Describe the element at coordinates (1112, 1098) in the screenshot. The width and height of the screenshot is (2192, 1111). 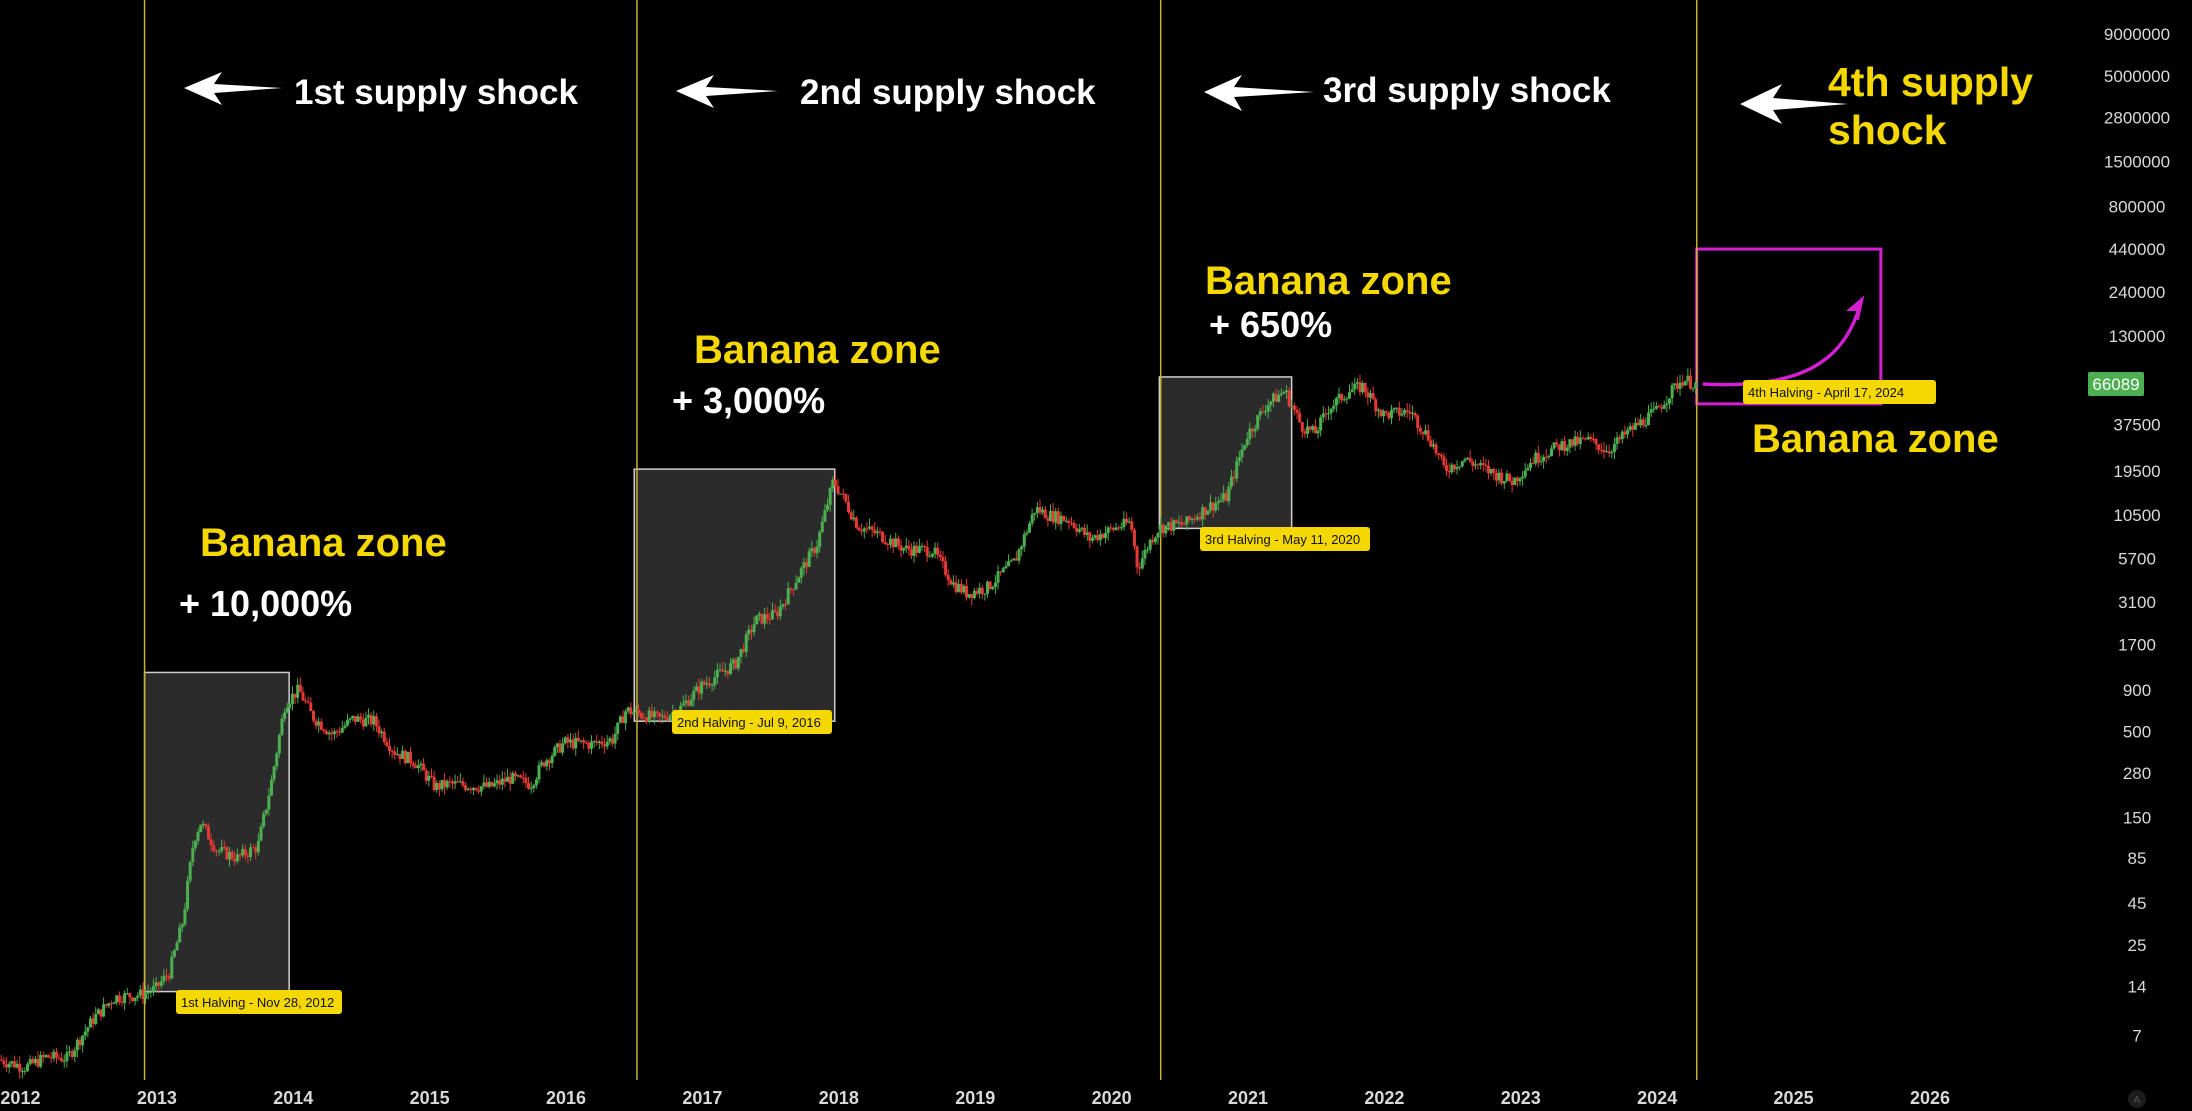
I see `x-tick-label: 2020` at that location.